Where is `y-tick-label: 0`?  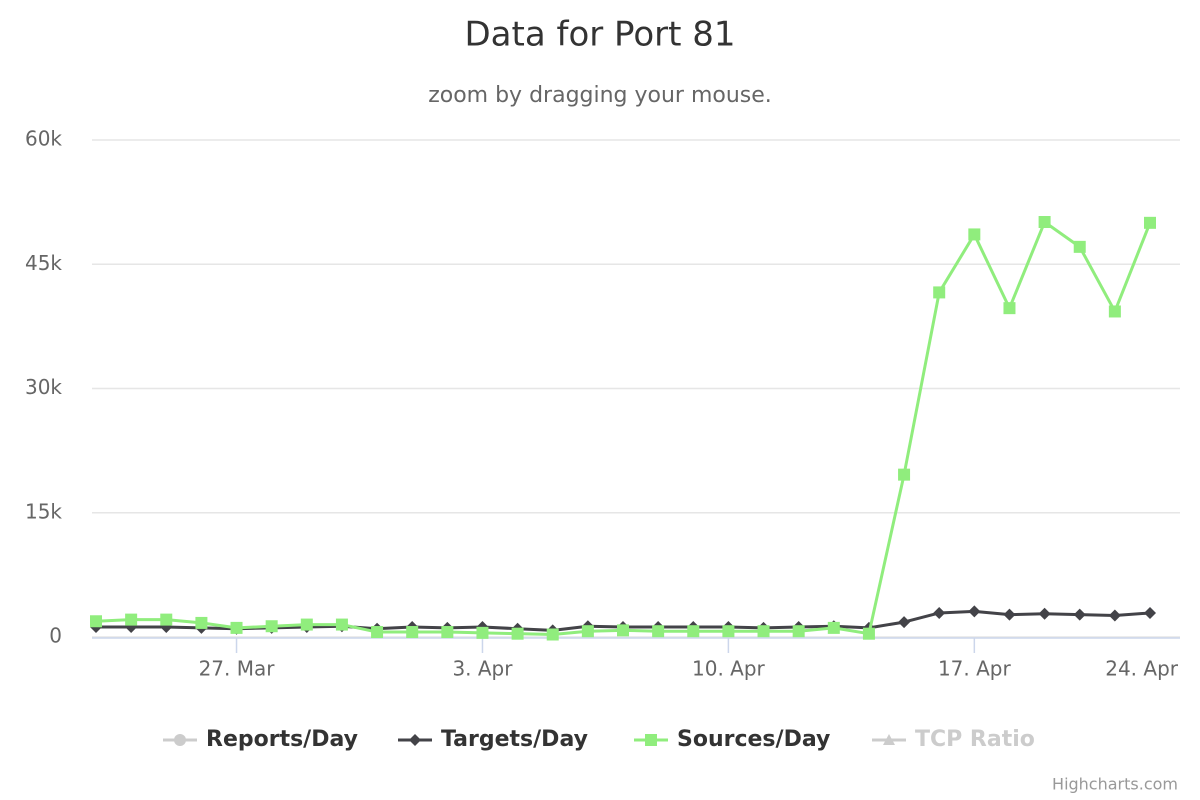 y-tick-label: 0 is located at coordinates (55, 636).